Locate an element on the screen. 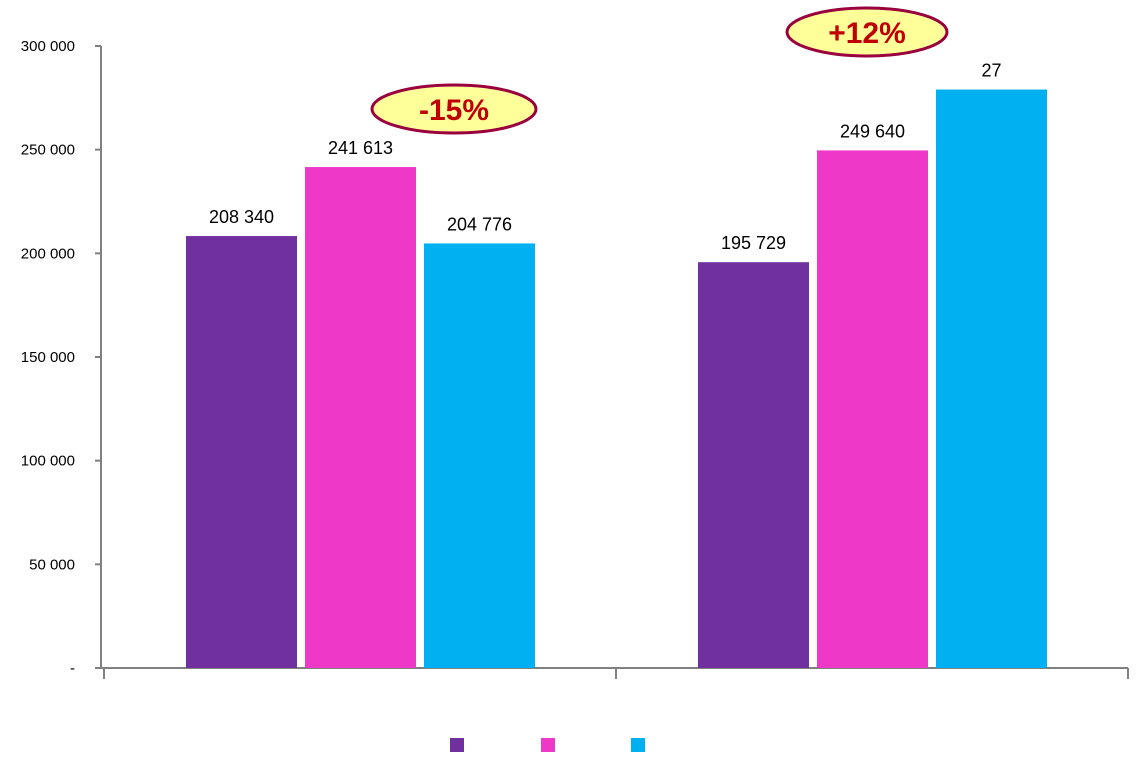  y-axis-tick-label: 100 000 is located at coordinates (48, 461).